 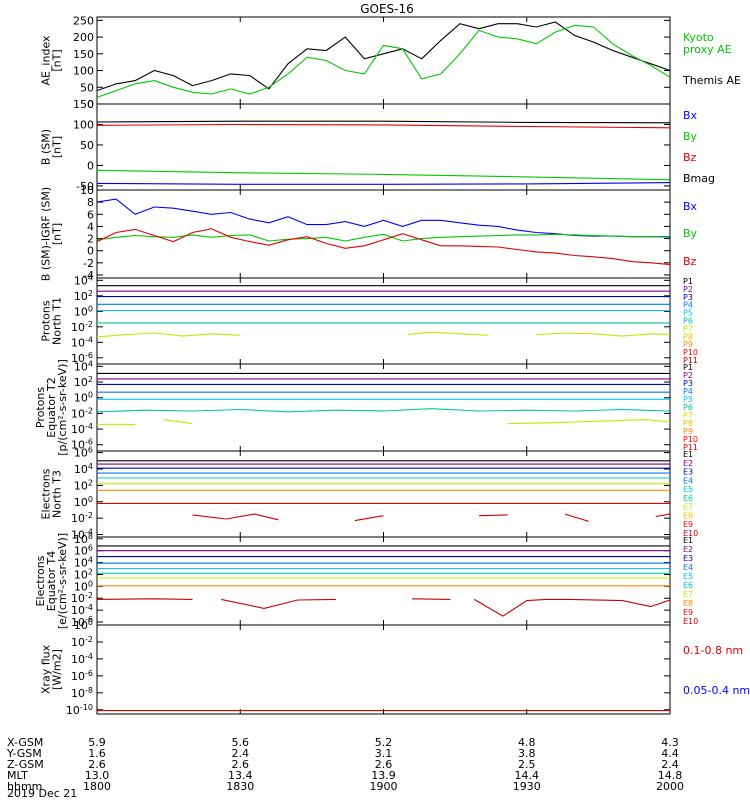 What do you see at coordinates (57, 321) in the screenshot?
I see `y-axis-label: North T1` at bounding box center [57, 321].